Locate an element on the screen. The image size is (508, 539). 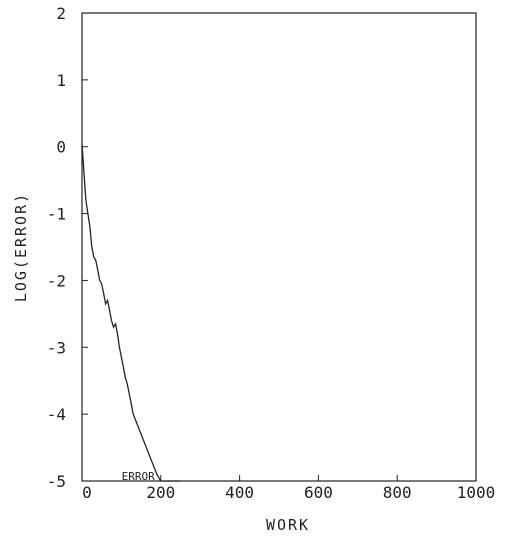
annotations: ERROR is located at coordinates (138, 476).